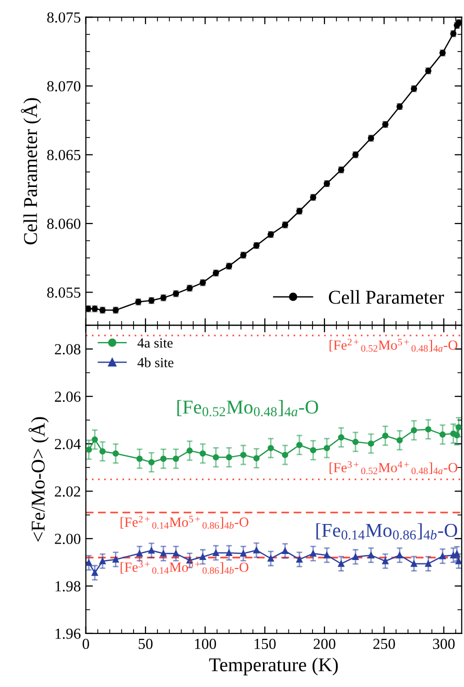 The height and width of the screenshot is (687, 464). What do you see at coordinates (67, 444) in the screenshot?
I see `y-tick-label: 2.04` at bounding box center [67, 444].